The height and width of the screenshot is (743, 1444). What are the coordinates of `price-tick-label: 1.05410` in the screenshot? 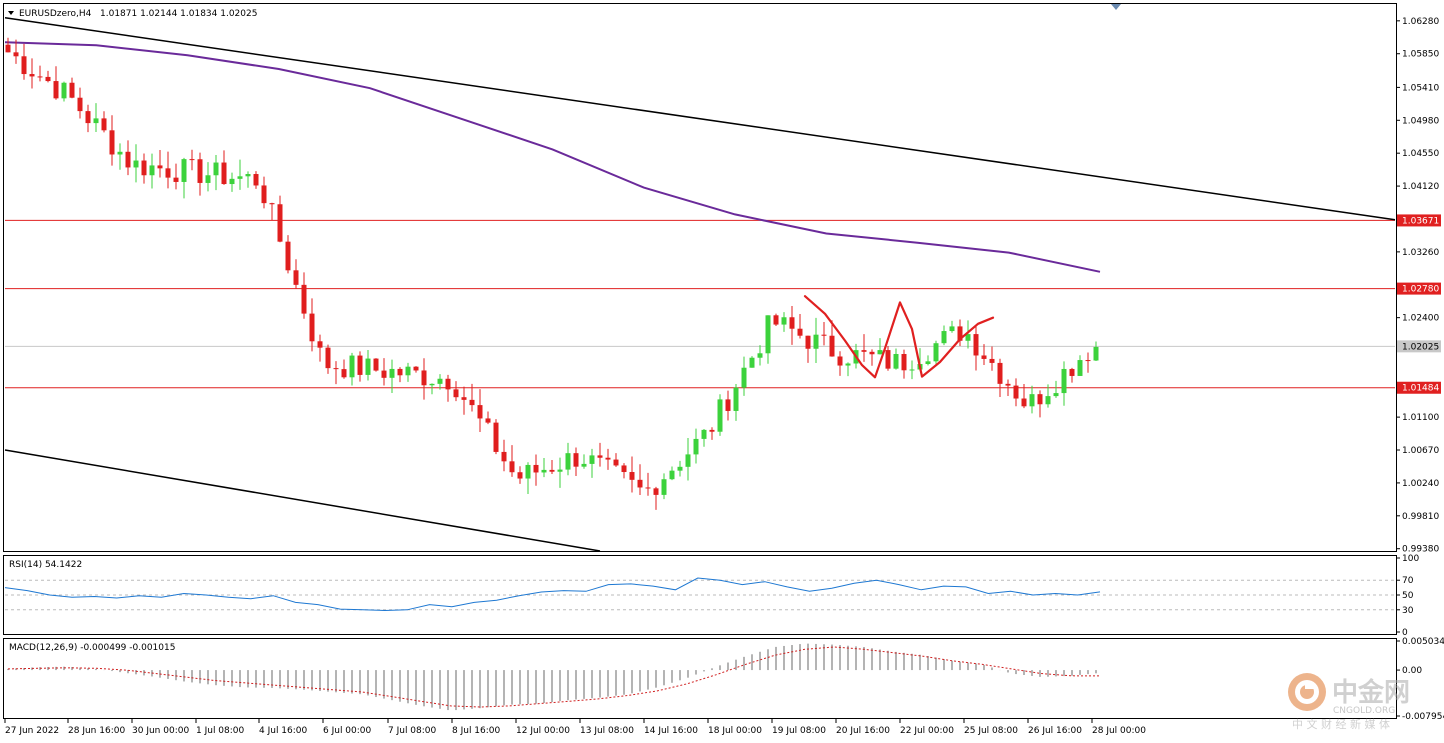 It's located at (1420, 88).